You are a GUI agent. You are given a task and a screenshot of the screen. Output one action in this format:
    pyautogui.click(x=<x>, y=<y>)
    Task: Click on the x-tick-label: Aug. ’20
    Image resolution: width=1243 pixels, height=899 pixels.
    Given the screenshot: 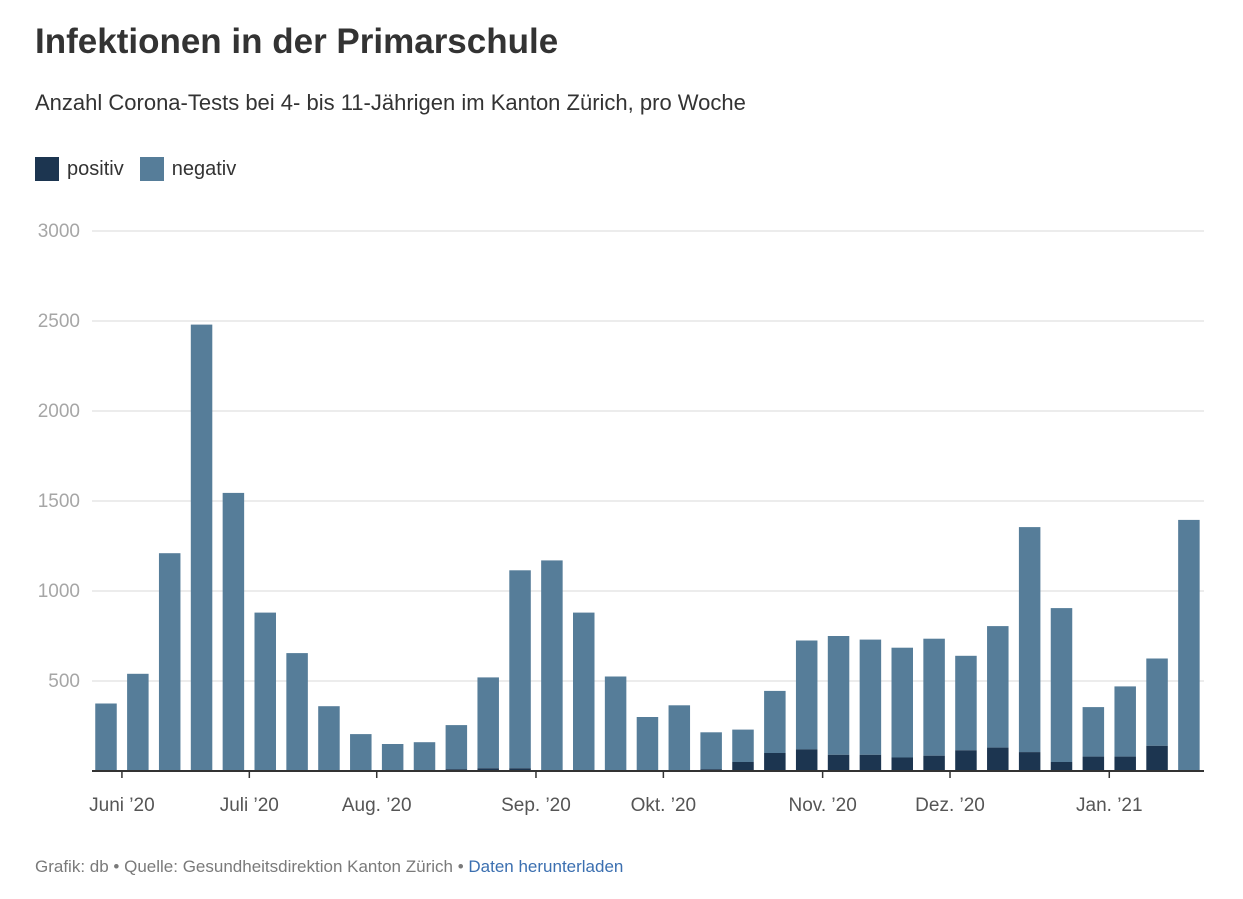 What is the action you would take?
    pyautogui.click(x=377, y=805)
    